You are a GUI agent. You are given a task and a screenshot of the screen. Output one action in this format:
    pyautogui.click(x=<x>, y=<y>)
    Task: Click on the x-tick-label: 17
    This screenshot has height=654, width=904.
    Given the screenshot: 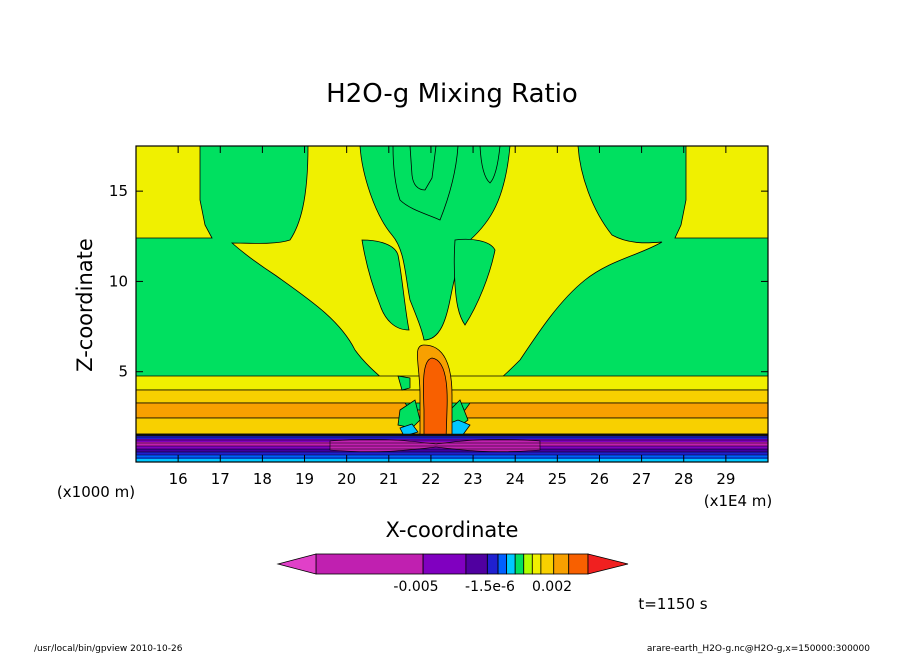 What is the action you would take?
    pyautogui.click(x=220, y=479)
    